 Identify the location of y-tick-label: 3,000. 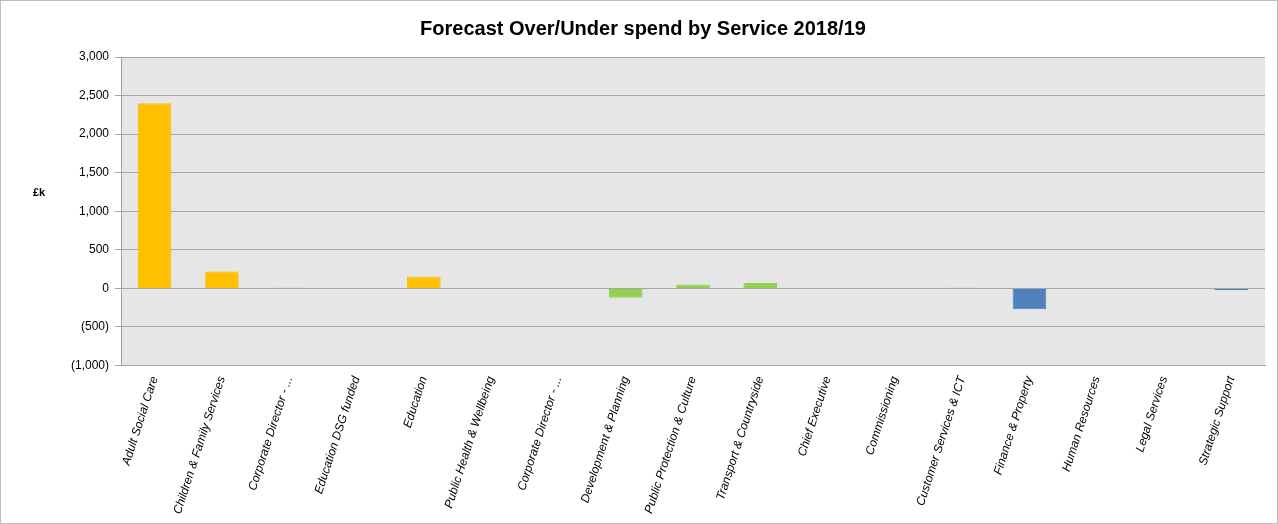
(94, 56).